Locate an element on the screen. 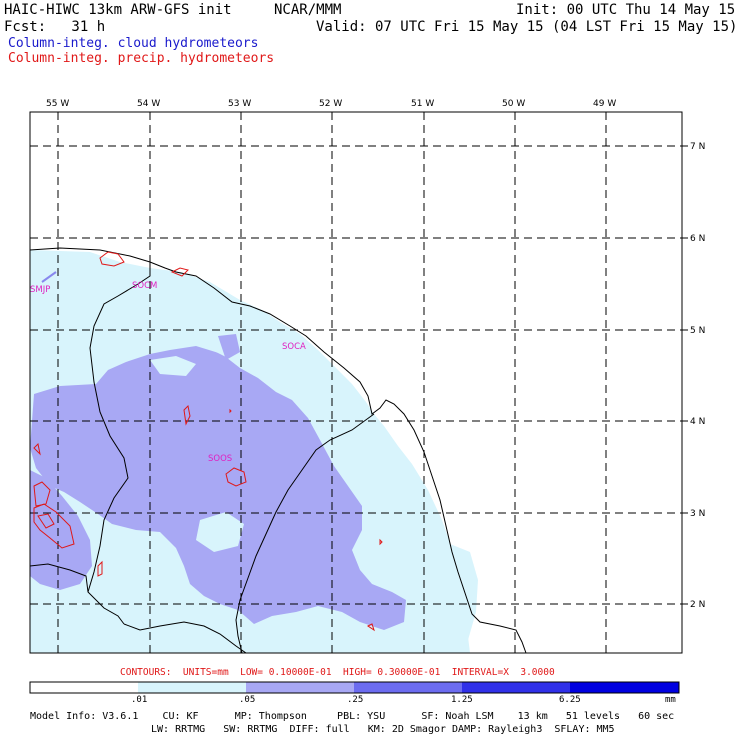 This screenshot has height=740, width=740. lon-label-50w: 50 W is located at coordinates (513, 104).